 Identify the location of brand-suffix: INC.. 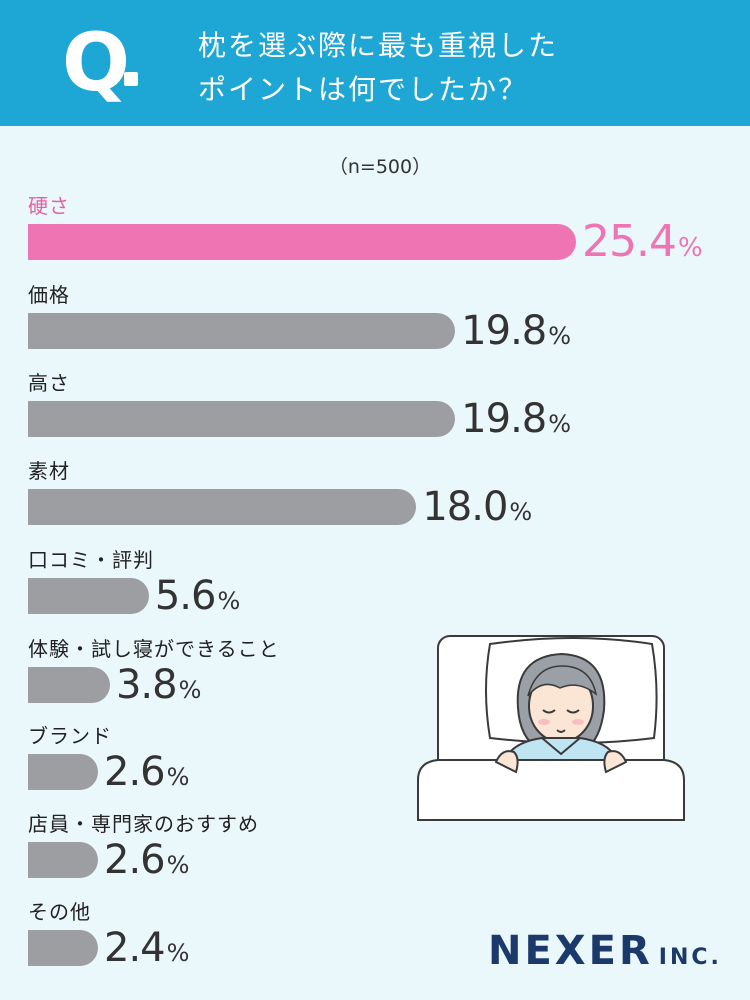
(690, 957).